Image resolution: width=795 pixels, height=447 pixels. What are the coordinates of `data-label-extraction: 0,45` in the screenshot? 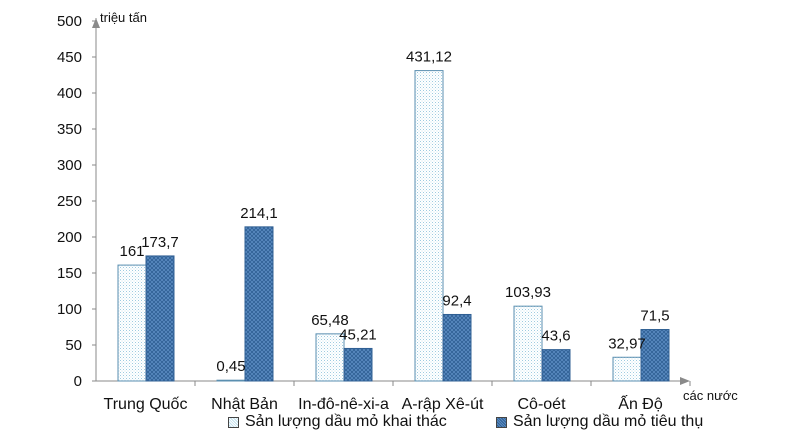 It's located at (230, 366).